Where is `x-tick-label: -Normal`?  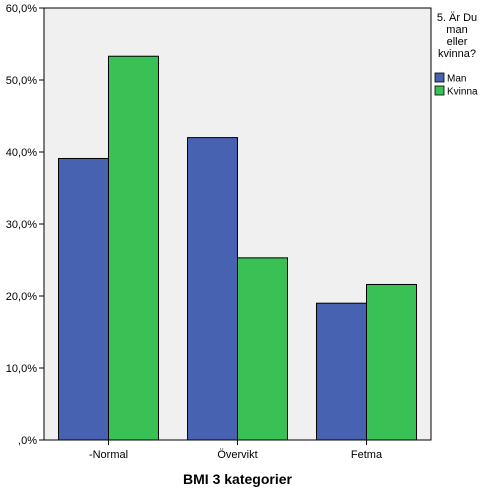 x-tick-label: -Normal is located at coordinates (108, 455).